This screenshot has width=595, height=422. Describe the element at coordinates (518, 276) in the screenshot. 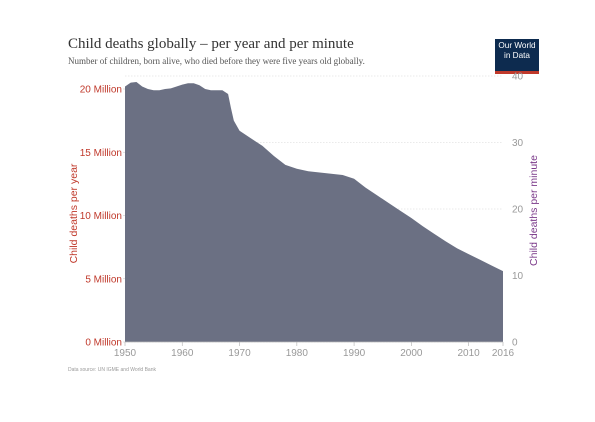

I see `right-tick-label: 10` at that location.